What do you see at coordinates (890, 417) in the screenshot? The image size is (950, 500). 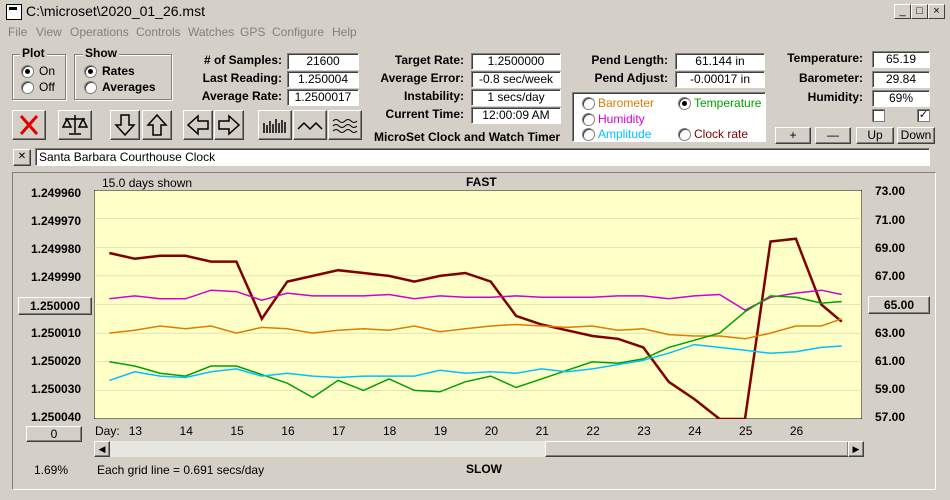 I see `right-axis-label: 57.00` at bounding box center [890, 417].